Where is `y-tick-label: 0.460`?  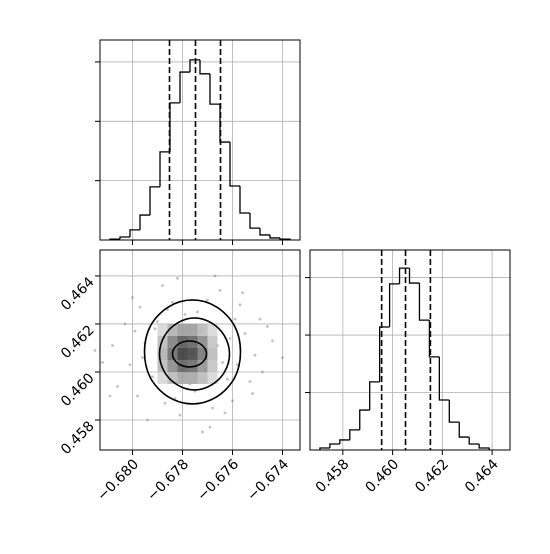 y-tick-label: 0.460 is located at coordinates (78, 390).